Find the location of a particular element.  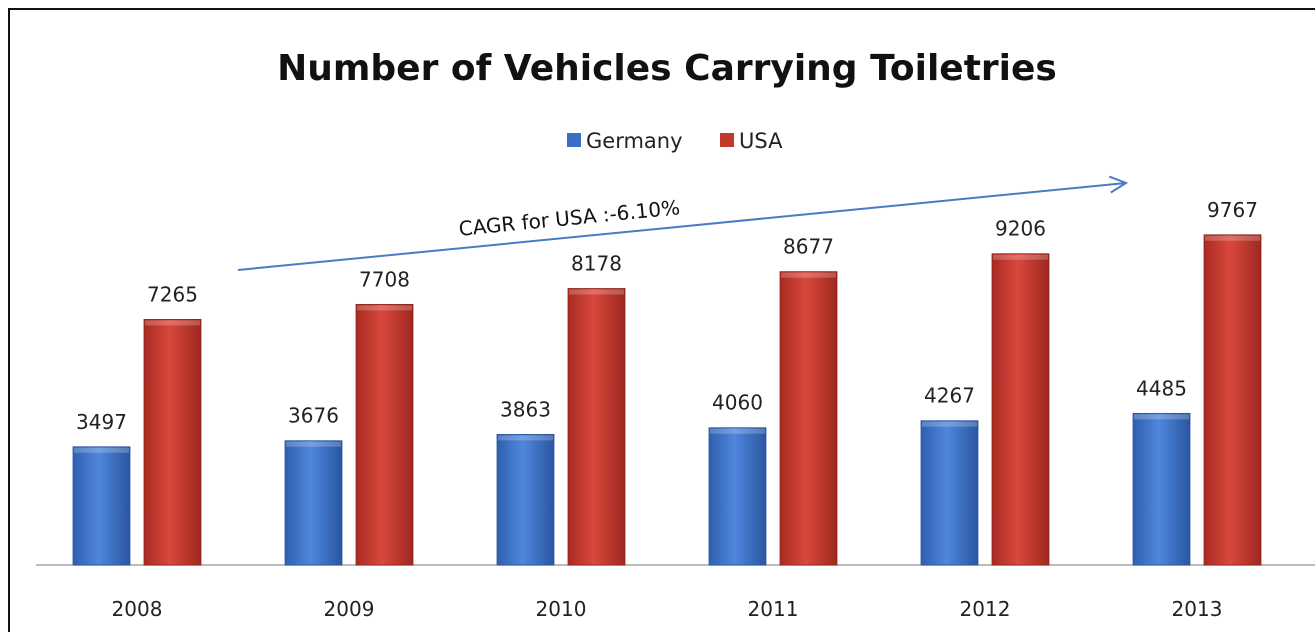

data-label-germany-2009: 3676 is located at coordinates (313, 416).